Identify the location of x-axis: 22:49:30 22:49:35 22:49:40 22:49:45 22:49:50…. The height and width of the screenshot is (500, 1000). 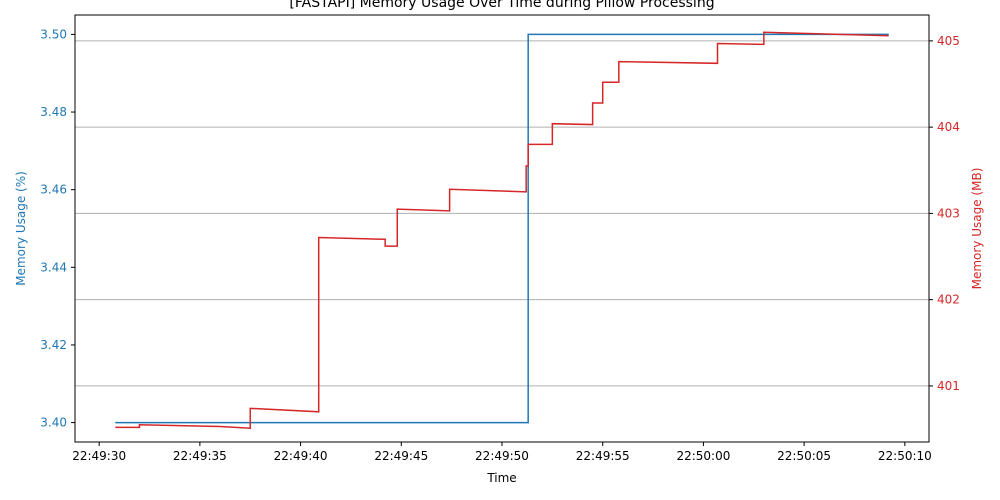
(502, 452).